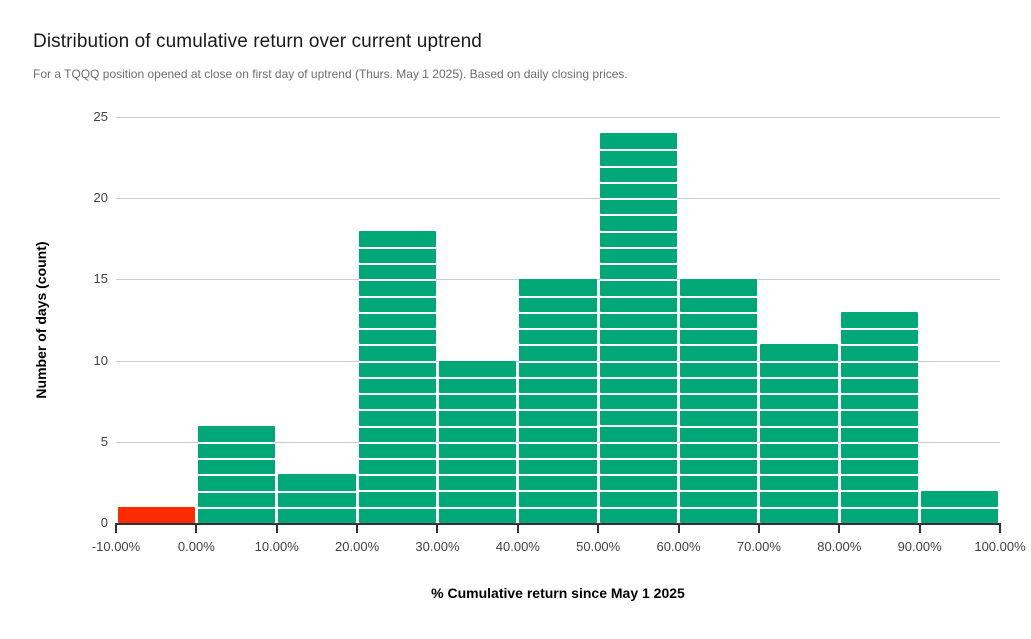  Describe the element at coordinates (919, 546) in the screenshot. I see `x-tick-label: 90.00%` at that location.